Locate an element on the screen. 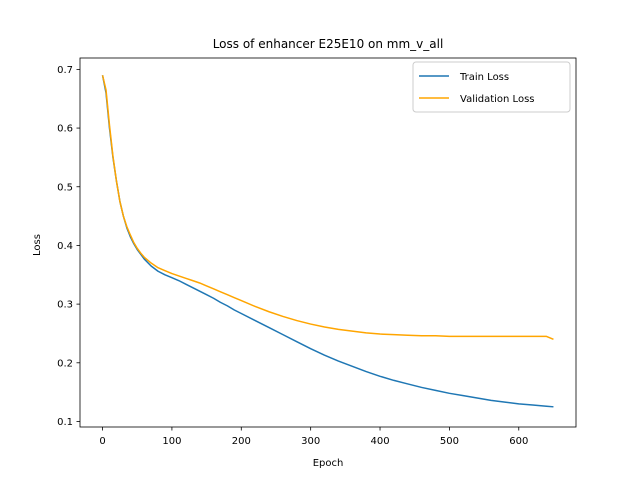 This screenshot has height=480, width=640. x-tick-label: 500 is located at coordinates (449, 441).